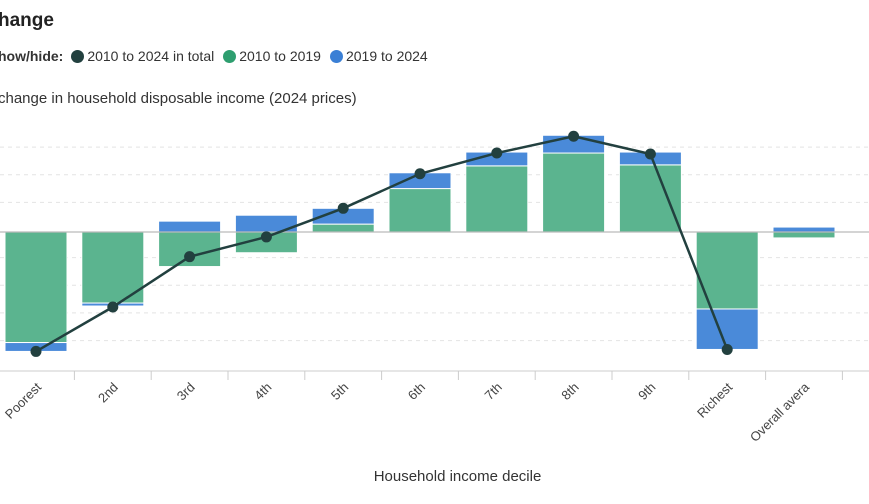 The image size is (869, 504). Describe the element at coordinates (780, 412) in the screenshot. I see `x-tick-label: Overall avera` at that location.